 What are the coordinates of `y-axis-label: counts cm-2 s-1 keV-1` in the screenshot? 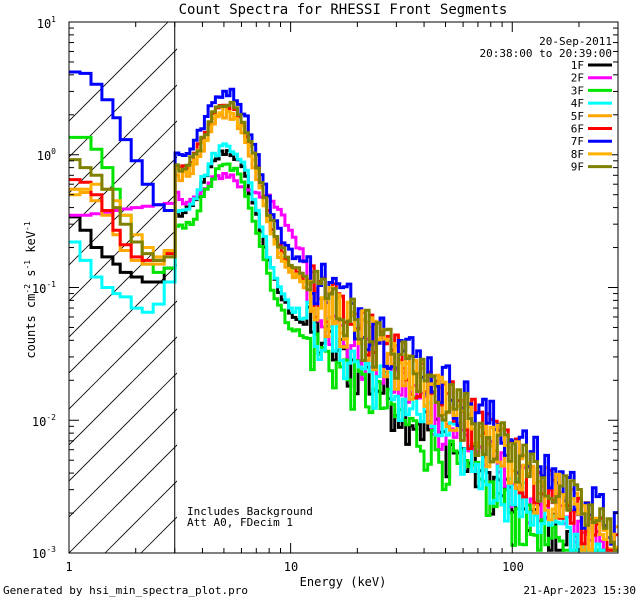 It's located at (30, 289).